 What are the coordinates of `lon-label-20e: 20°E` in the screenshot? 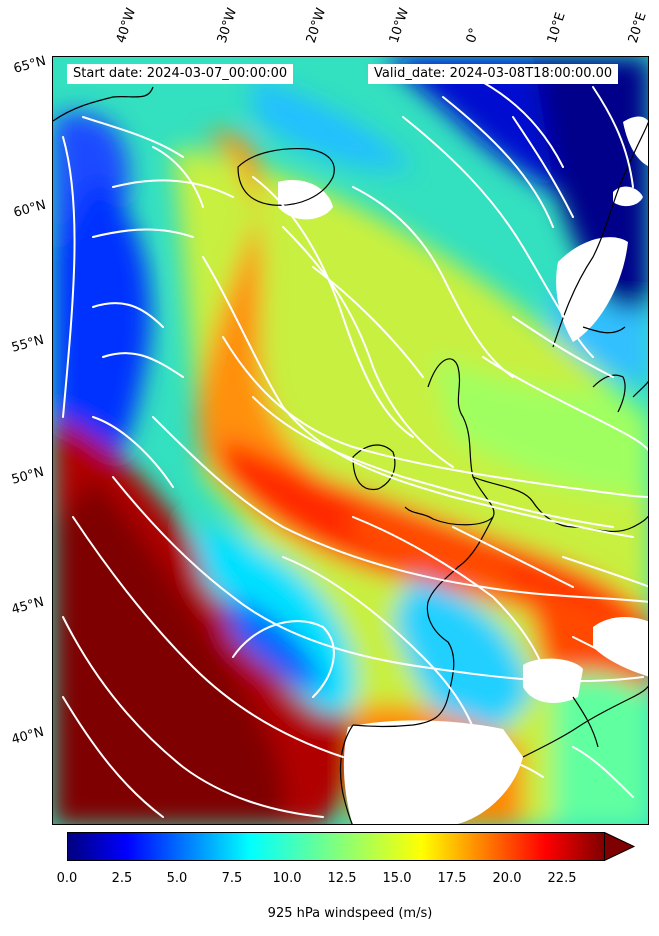 It's located at (637, 28).